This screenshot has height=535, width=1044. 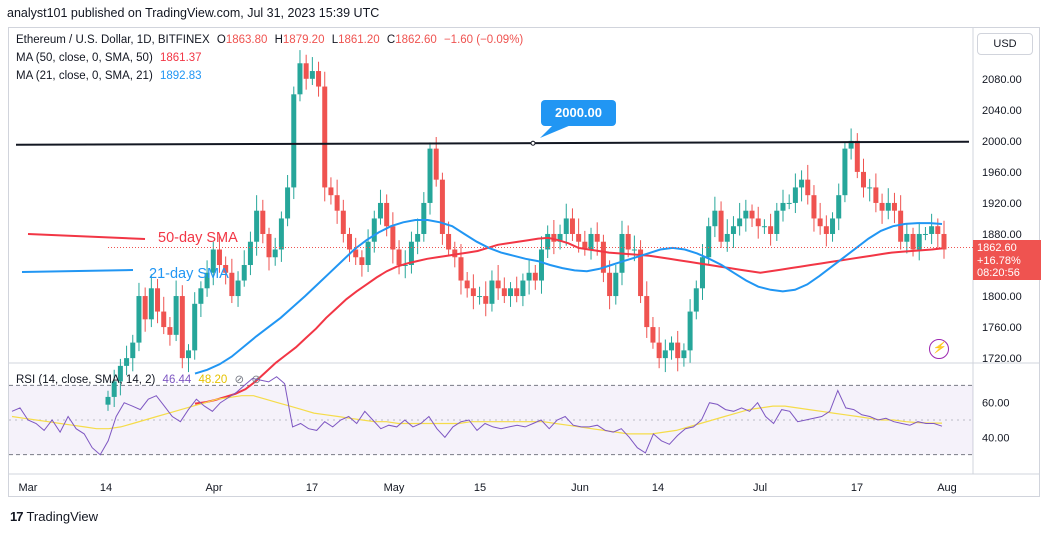 What do you see at coordinates (1002, 173) in the screenshot?
I see `price-tick-label: 1960.00` at bounding box center [1002, 173].